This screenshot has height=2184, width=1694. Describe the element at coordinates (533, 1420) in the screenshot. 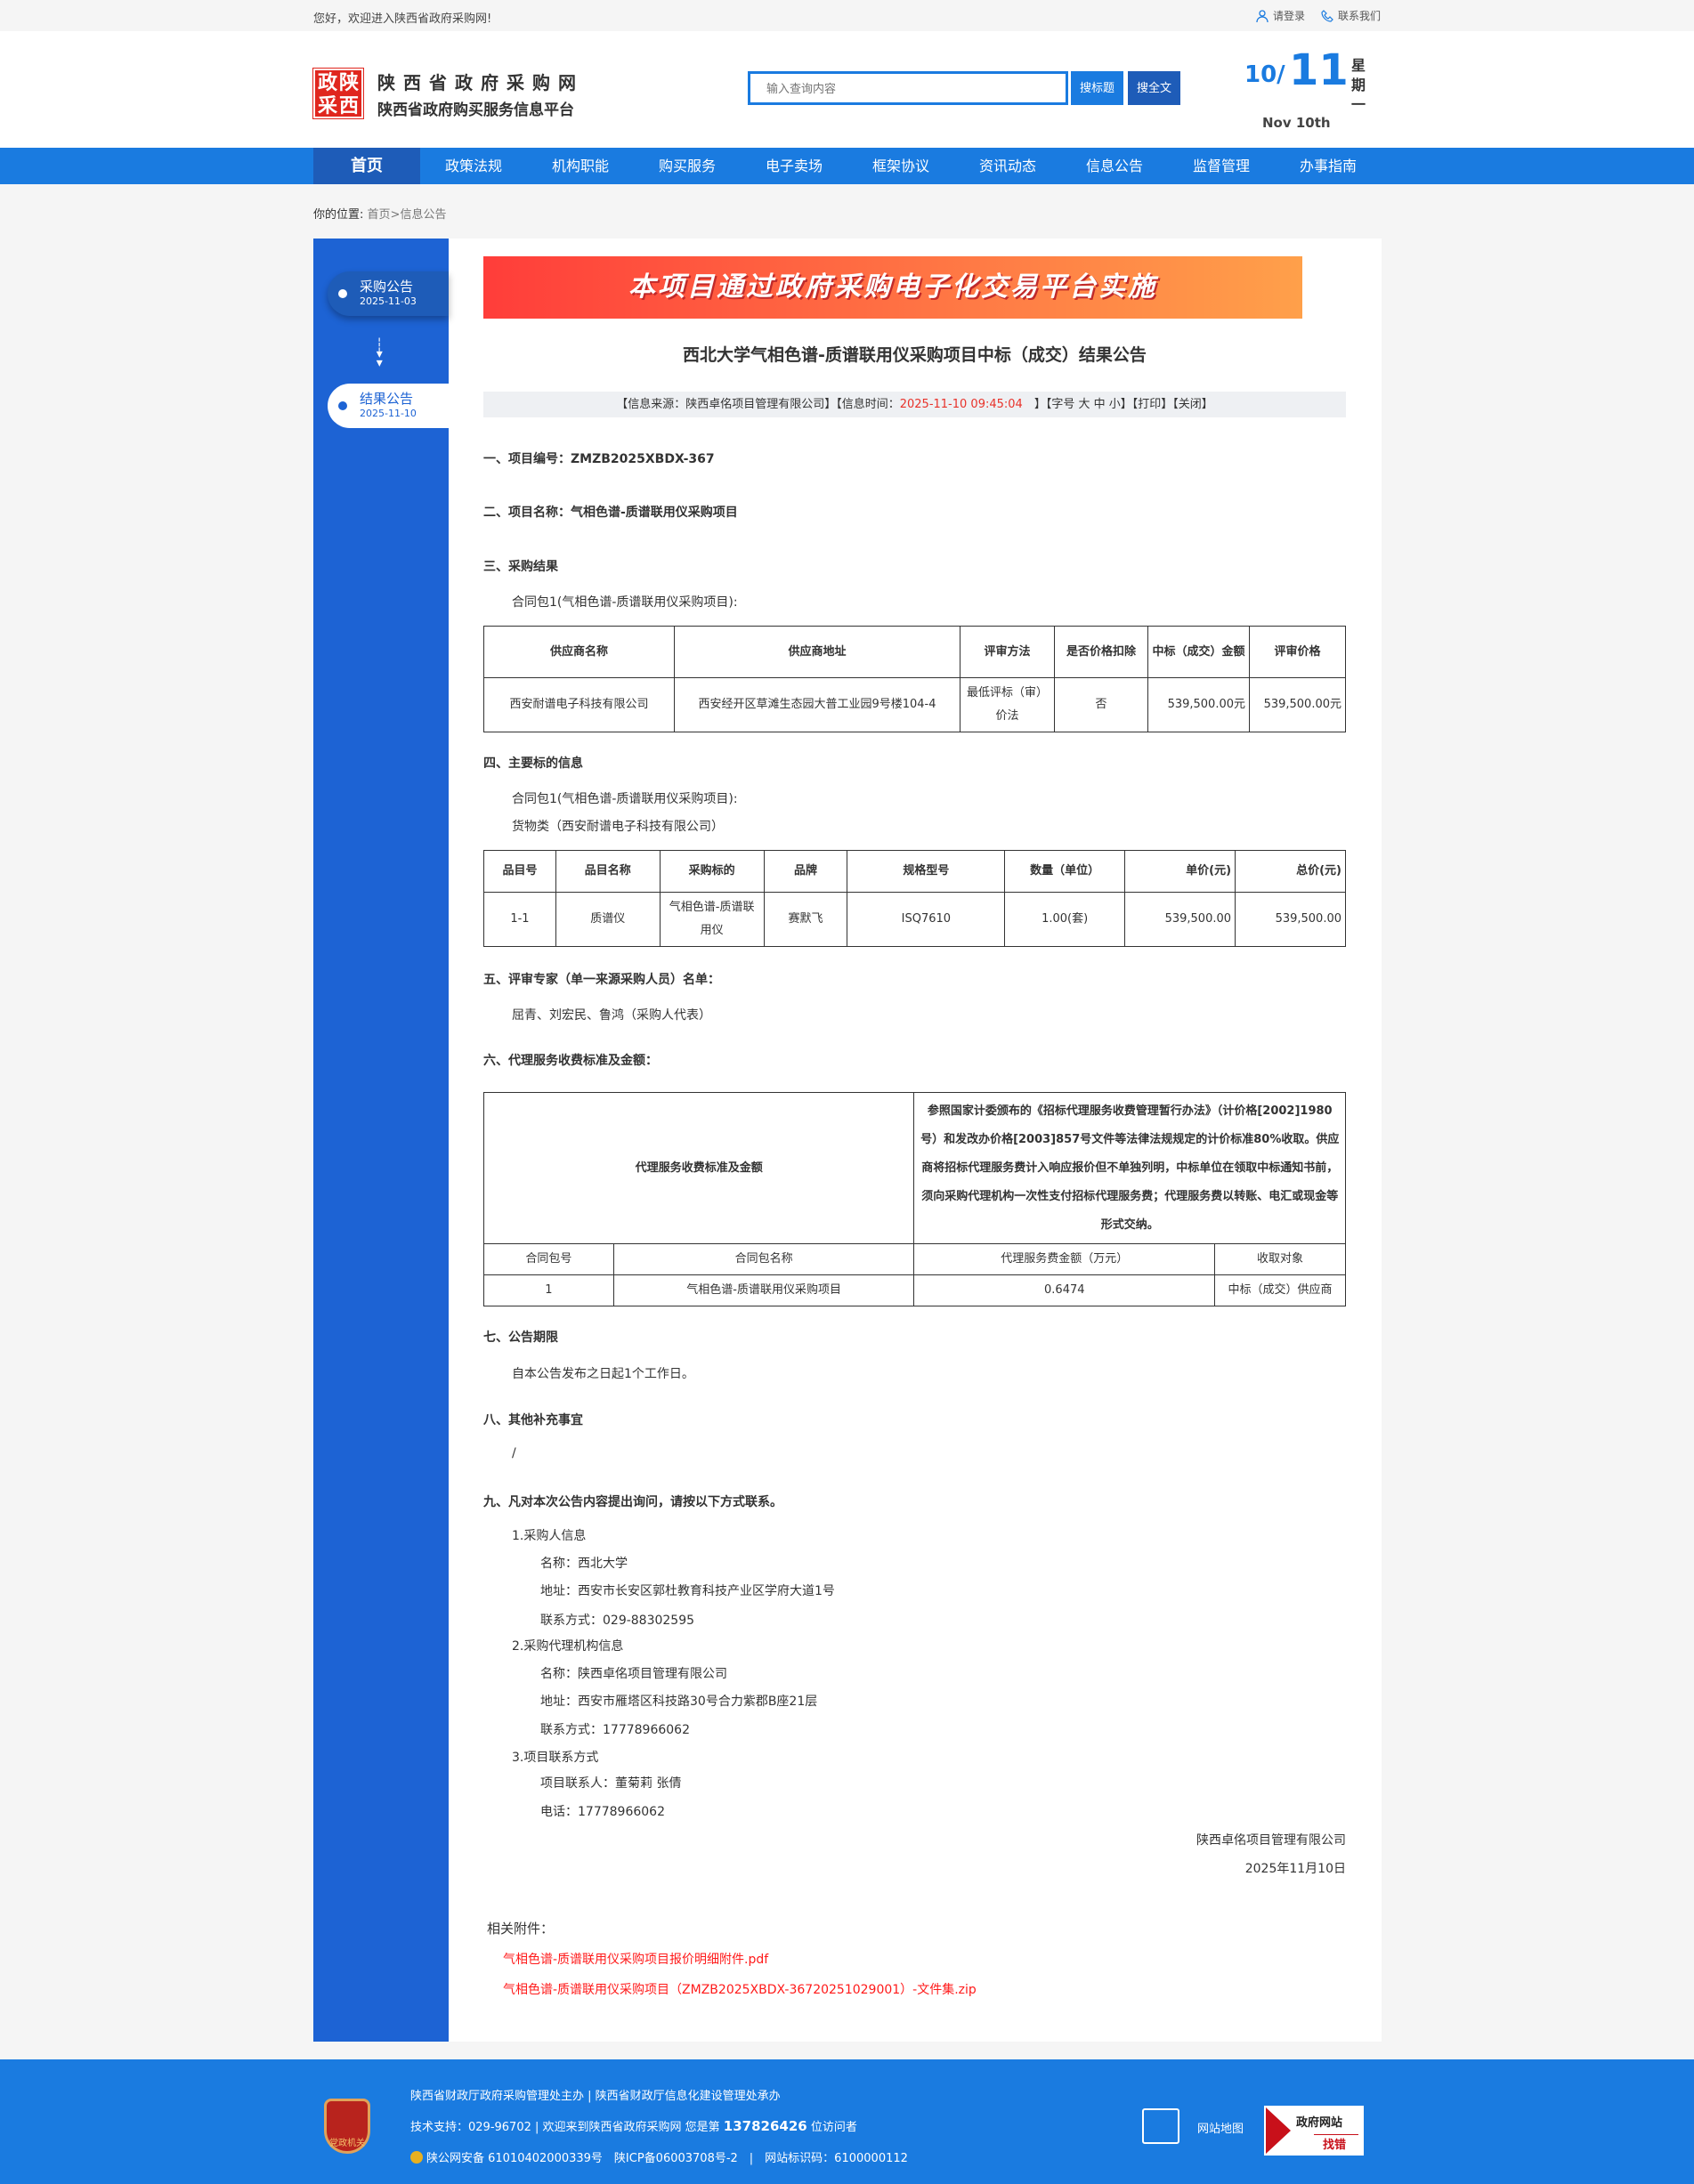

I see `section-8: 八、其他补充事宜` at that location.